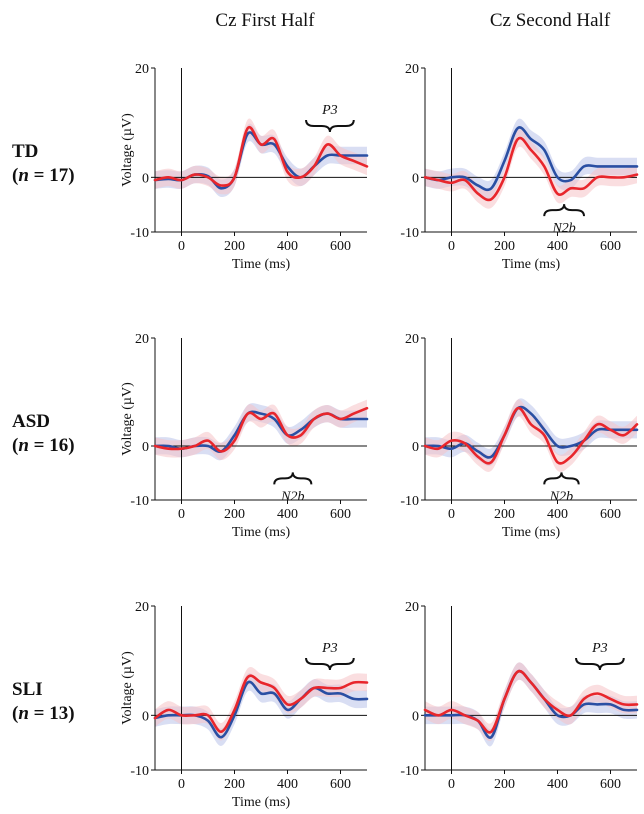 This screenshot has width=644, height=814. What do you see at coordinates (561, 478) in the screenshot?
I see `panel-asd-second-half-brace-n2b` at bounding box center [561, 478].